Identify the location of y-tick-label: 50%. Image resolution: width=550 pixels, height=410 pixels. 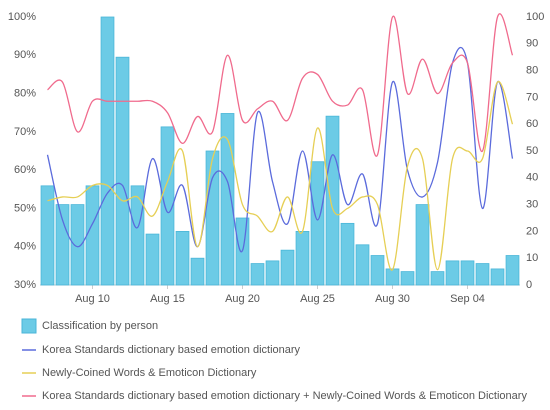
(25, 208).